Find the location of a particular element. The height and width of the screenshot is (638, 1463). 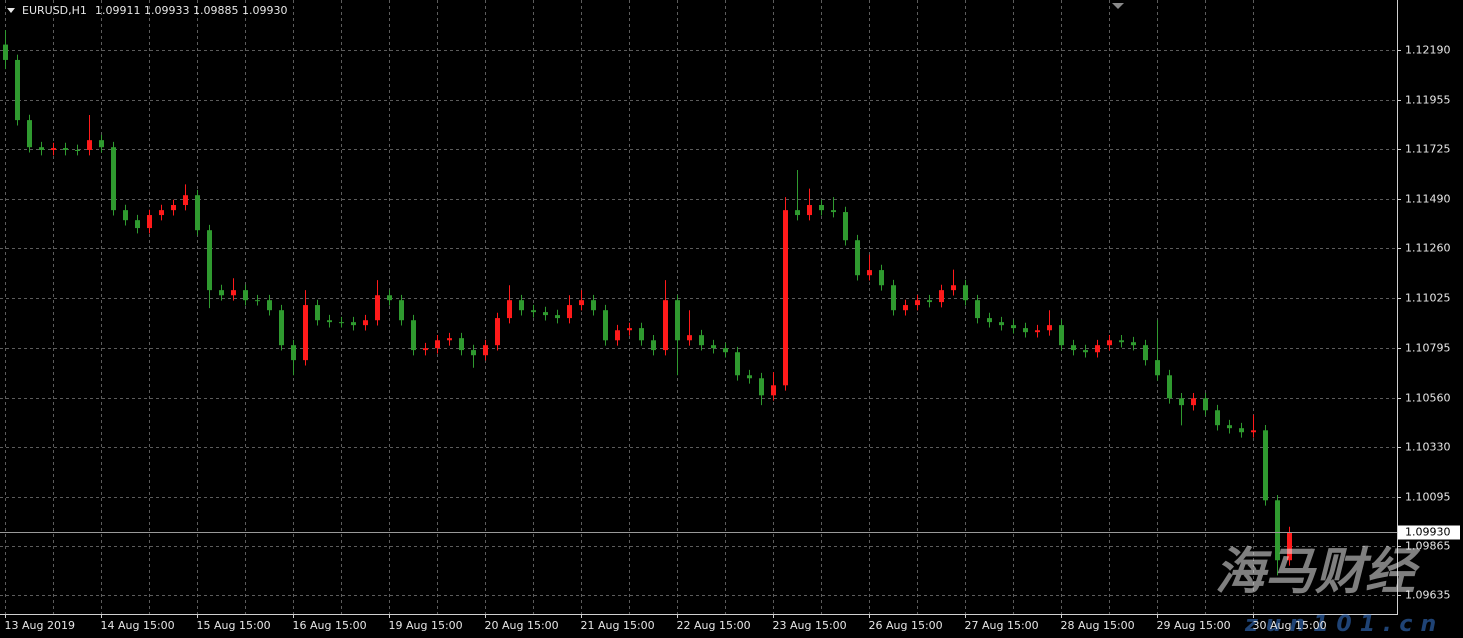

last-price-box is located at coordinates (1429, 532).